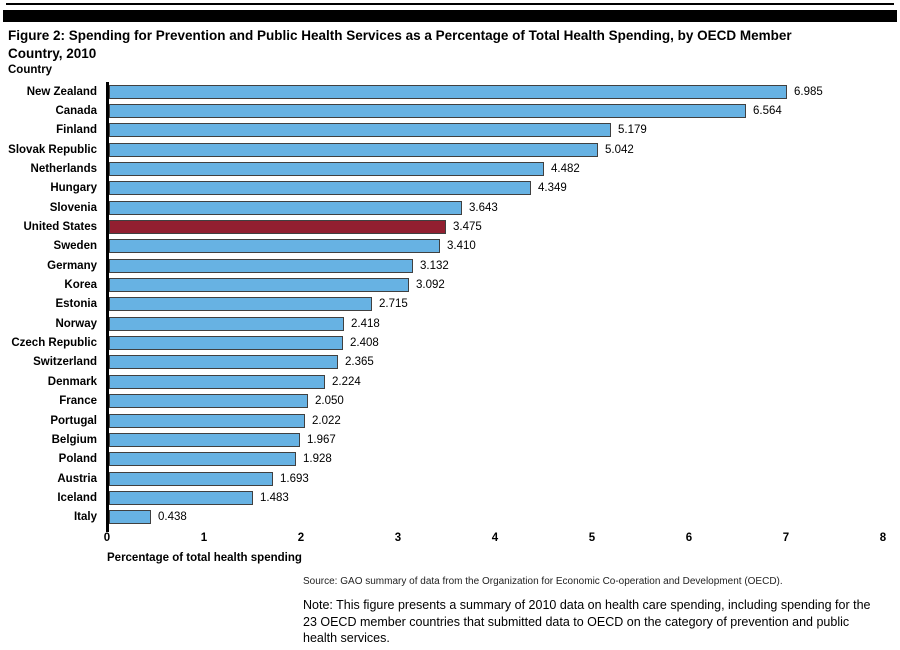 Image resolution: width=900 pixels, height=650 pixels. What do you see at coordinates (808, 91) in the screenshot?
I see `bar-value-label: 6.985` at bounding box center [808, 91].